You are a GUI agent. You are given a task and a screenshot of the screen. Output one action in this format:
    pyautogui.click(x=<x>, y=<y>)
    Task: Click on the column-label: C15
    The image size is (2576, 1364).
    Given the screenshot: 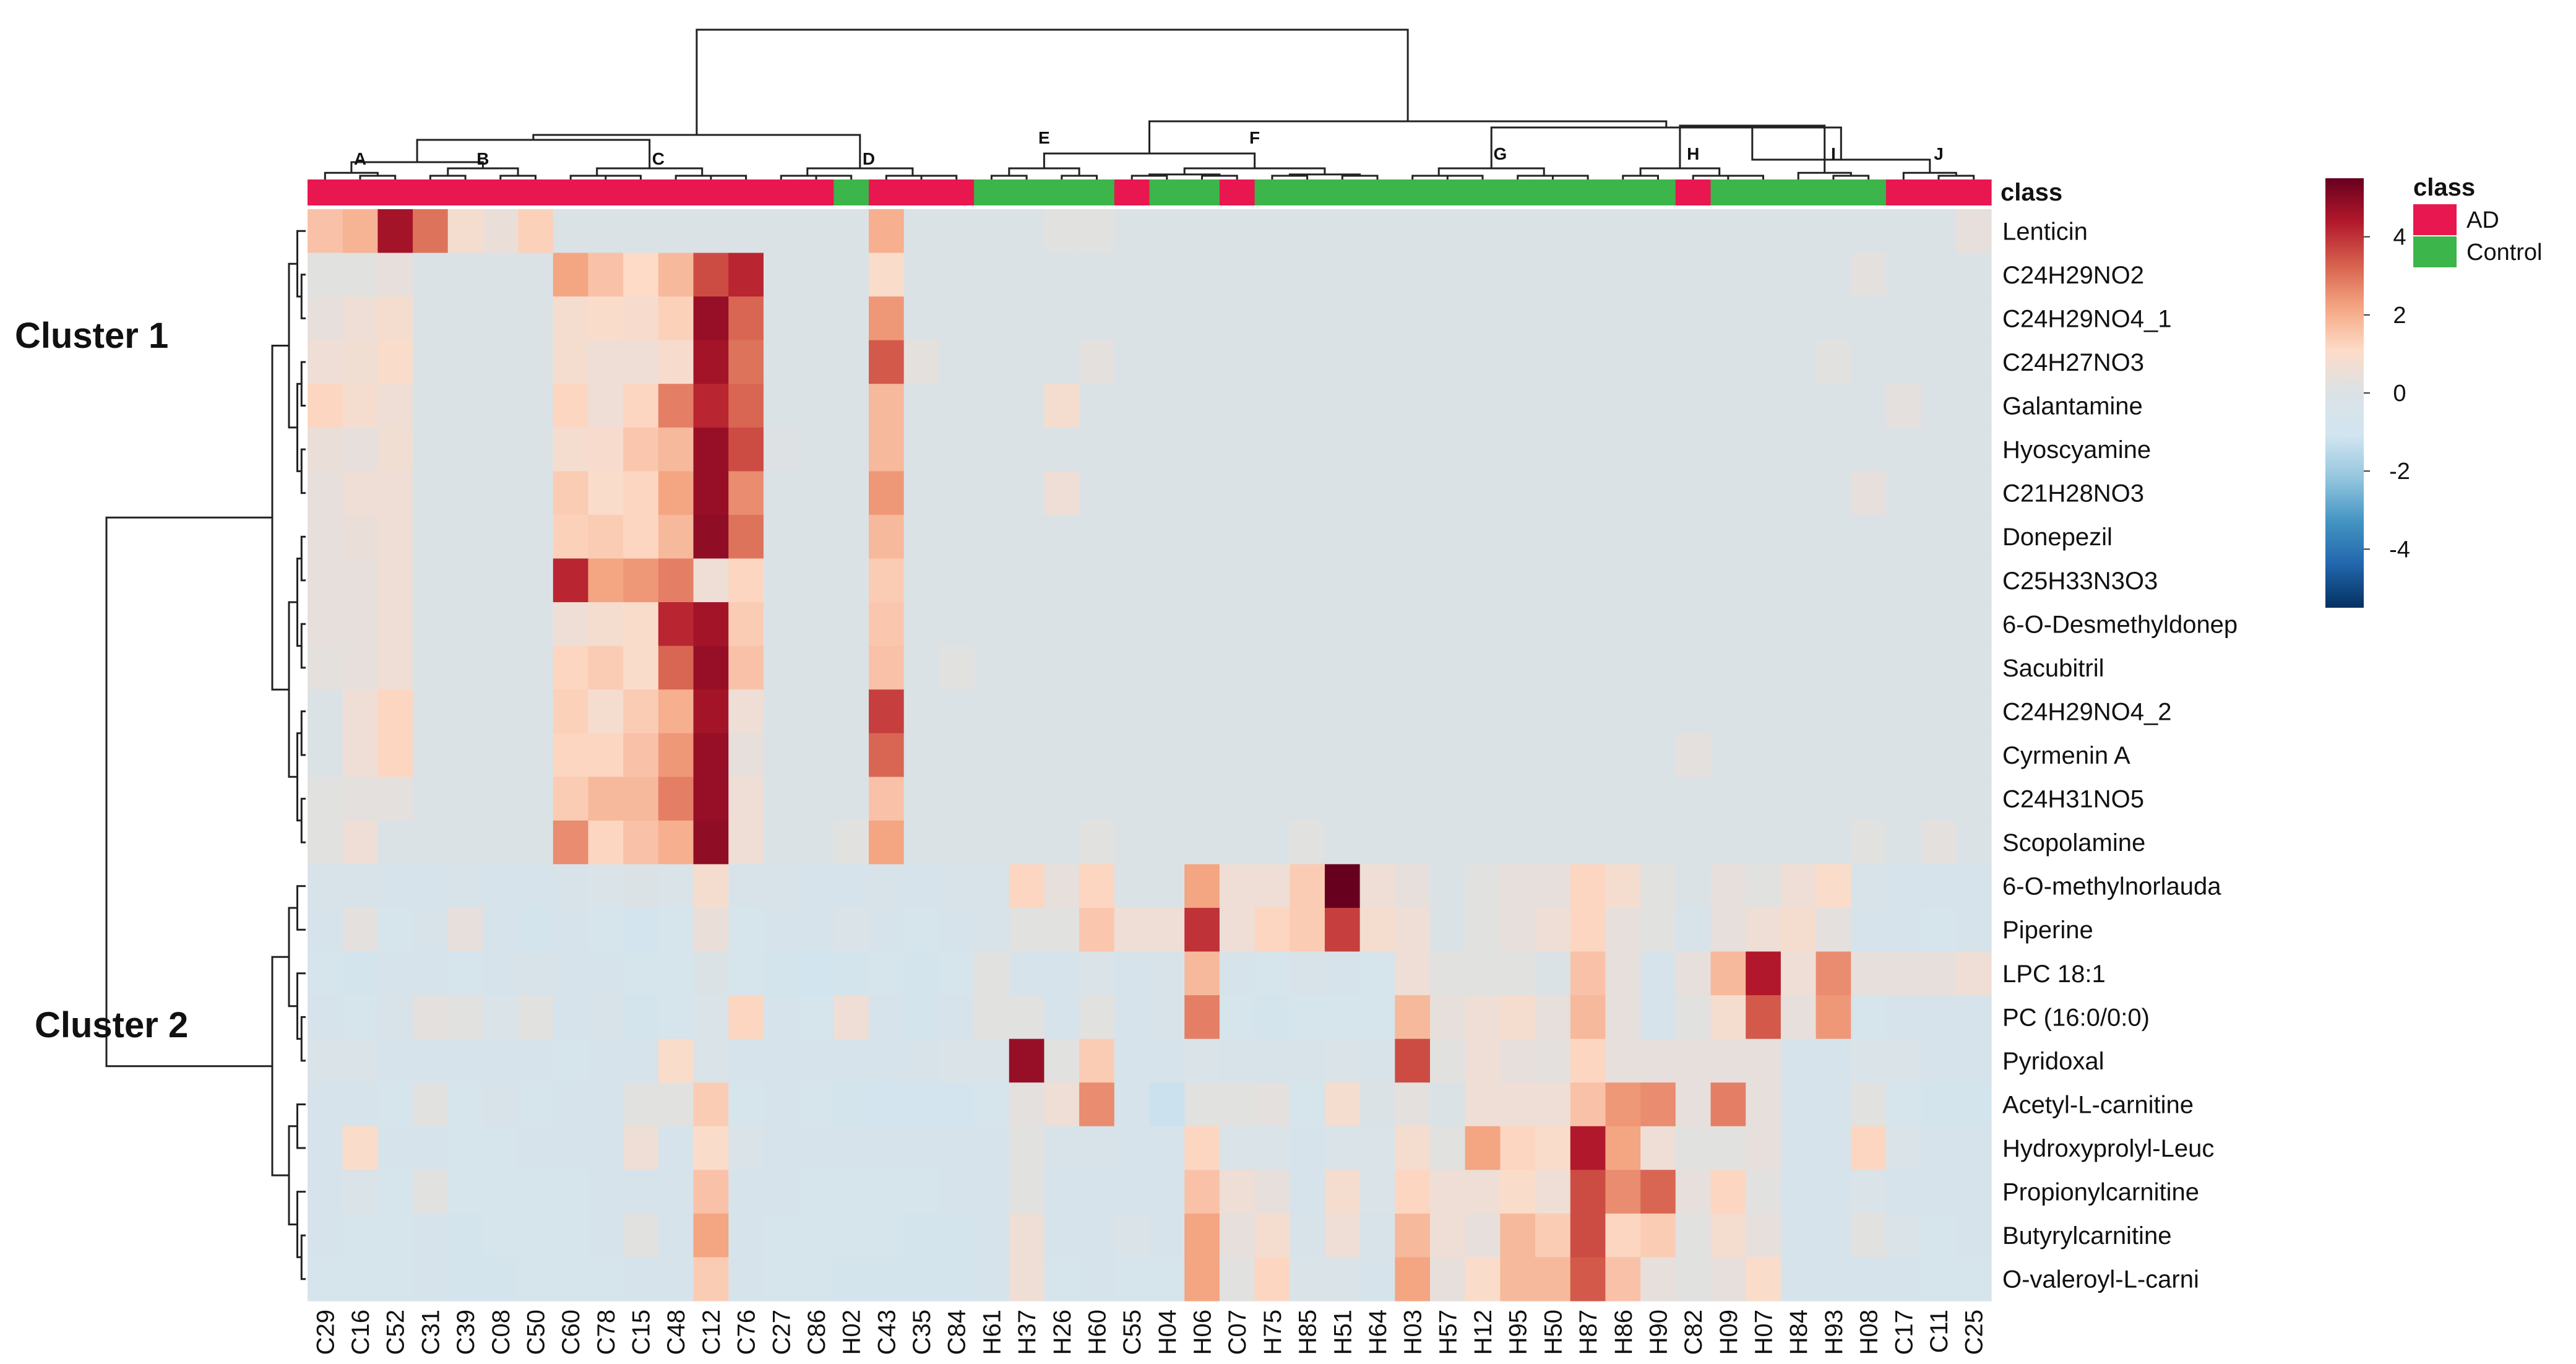 What is the action you would take?
    pyautogui.click(x=641, y=1332)
    